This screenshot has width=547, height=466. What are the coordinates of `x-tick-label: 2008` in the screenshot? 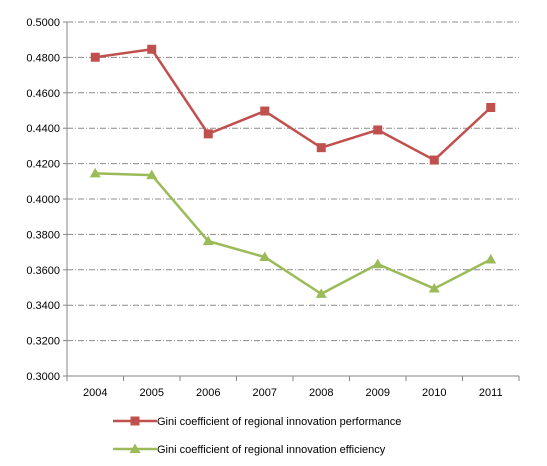 It's located at (321, 393).